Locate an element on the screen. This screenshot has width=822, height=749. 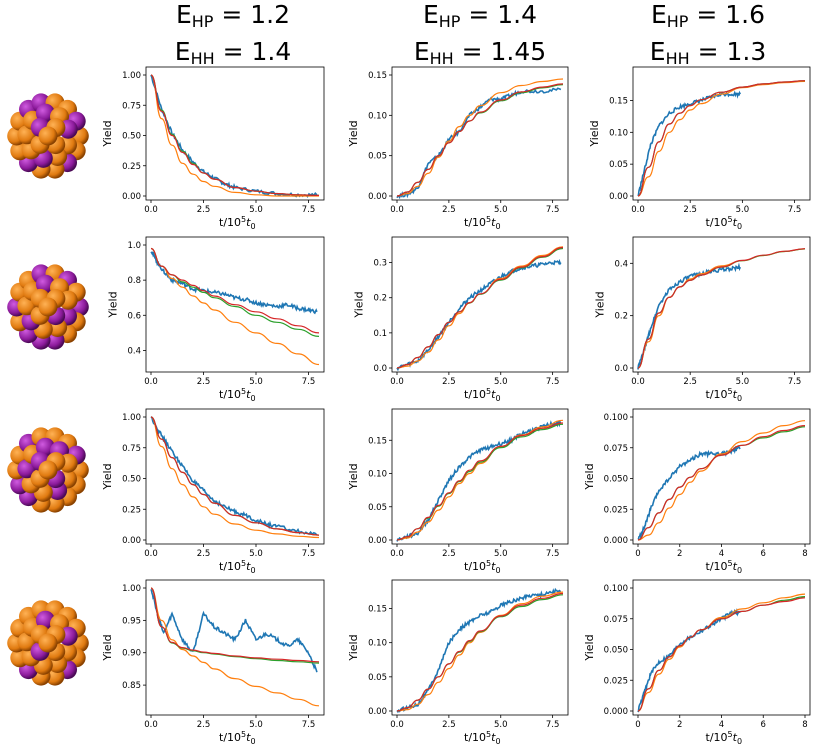
panel-r1c1-series-data is located at coordinates (234, 136).